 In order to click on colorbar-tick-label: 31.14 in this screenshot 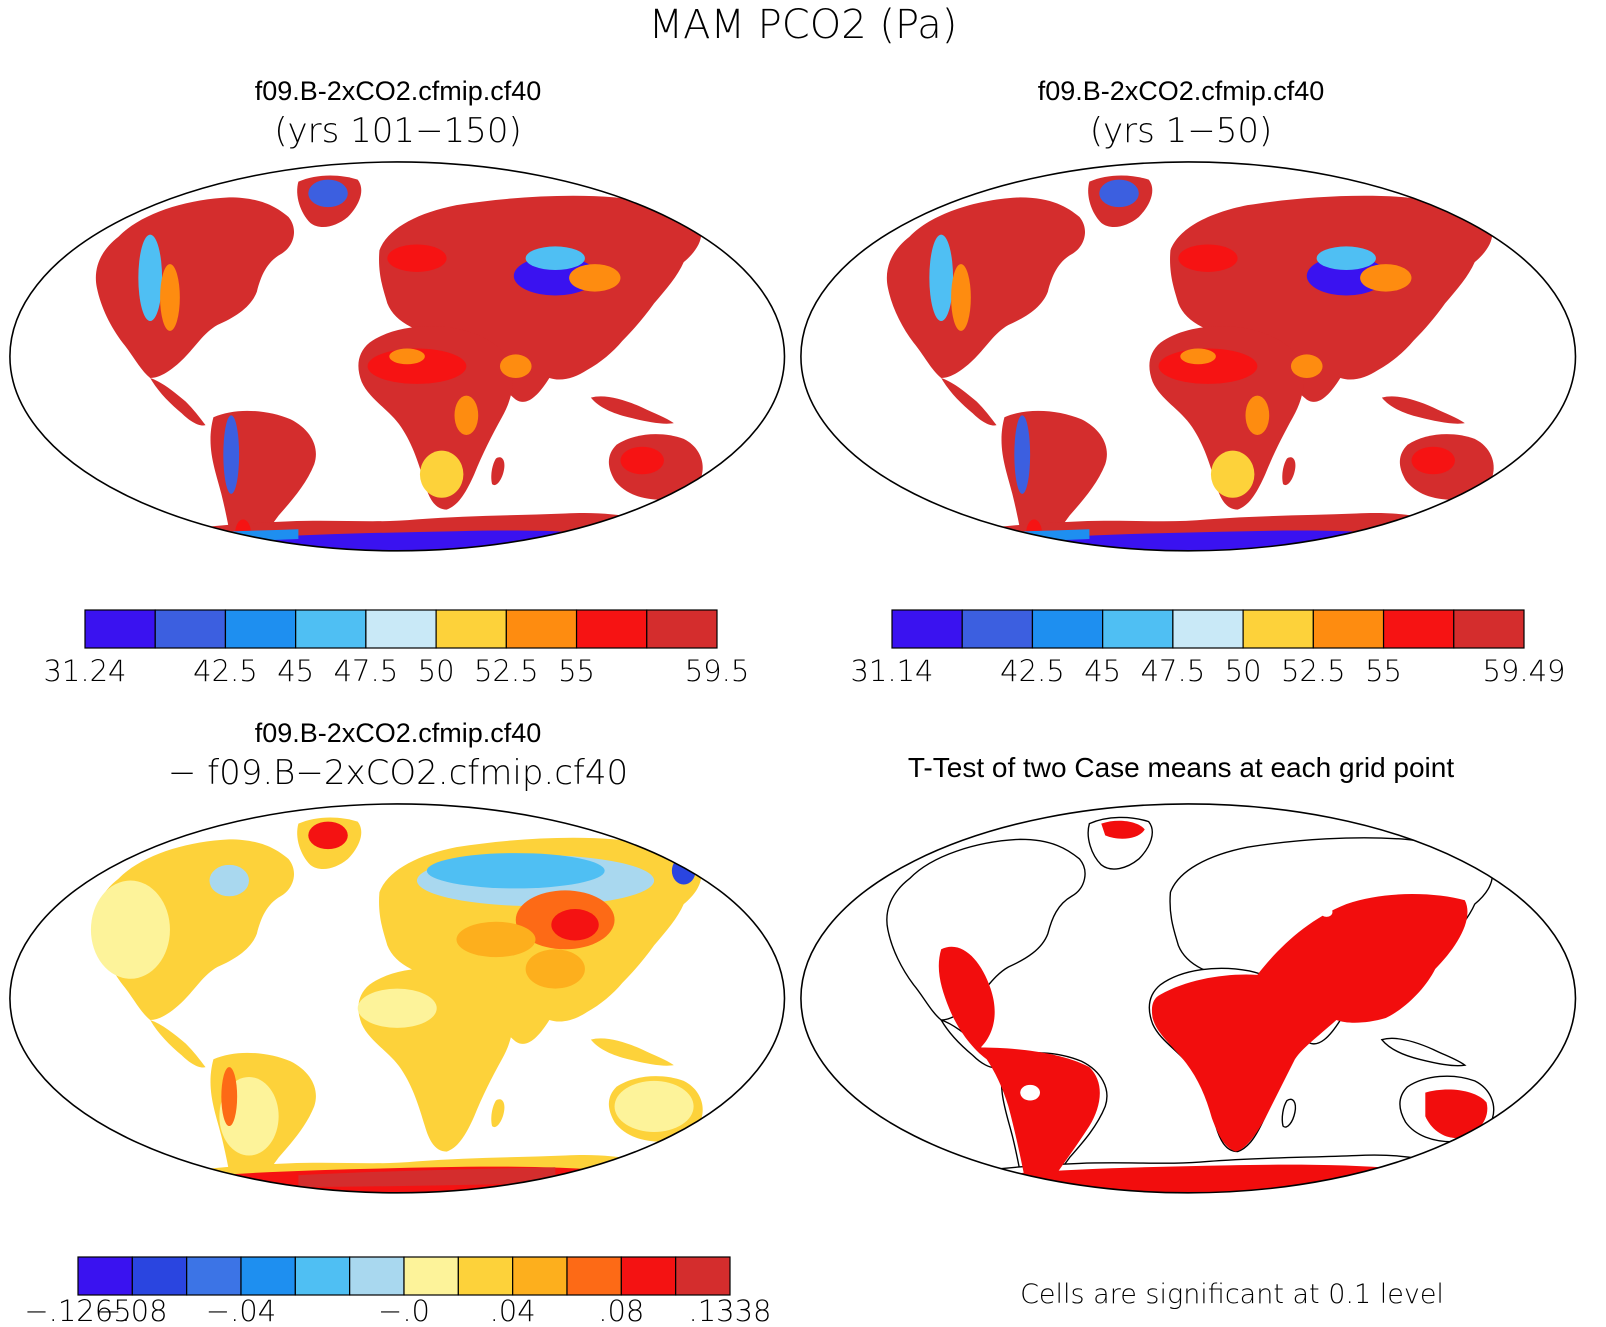, I will do `click(891, 671)`.